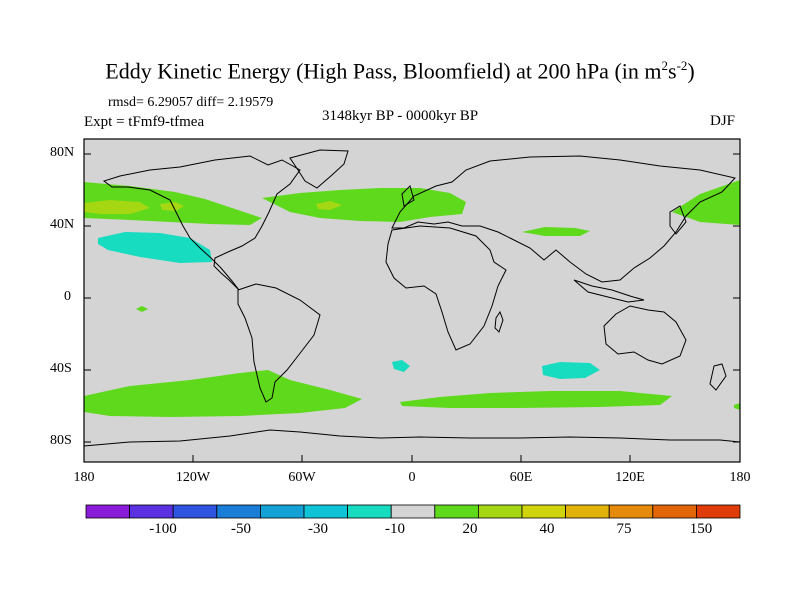 The image size is (800, 600). I want to click on north-america-outline, so click(201, 223).